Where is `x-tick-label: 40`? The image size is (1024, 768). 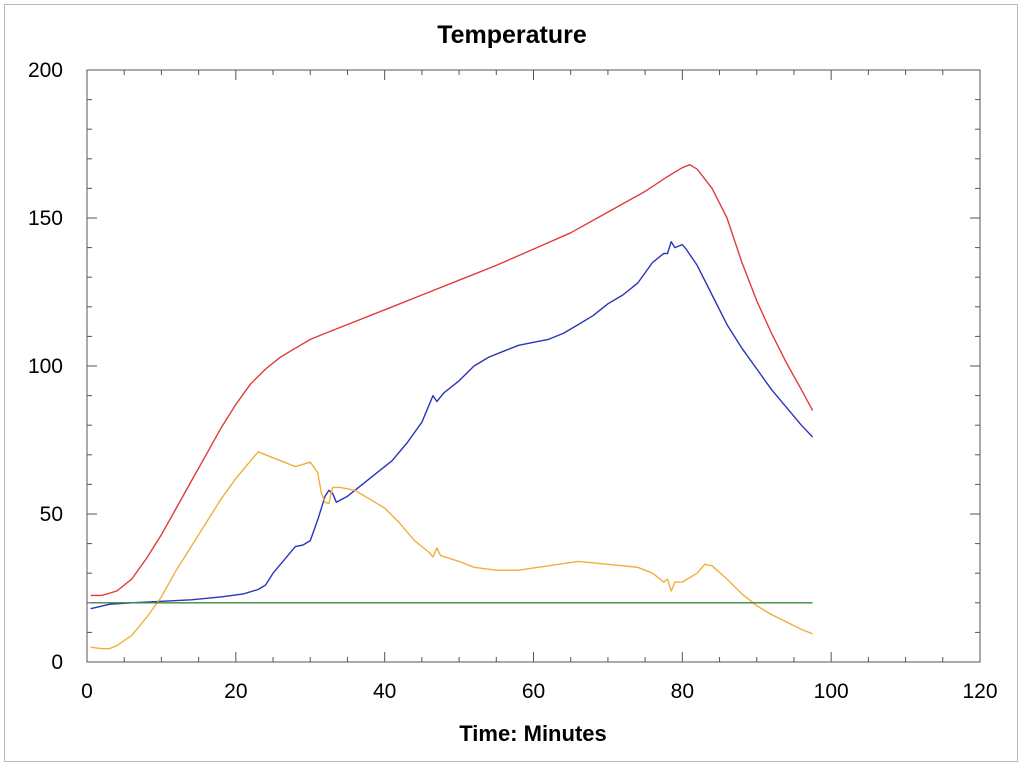 x-tick-label: 40 is located at coordinates (384, 691).